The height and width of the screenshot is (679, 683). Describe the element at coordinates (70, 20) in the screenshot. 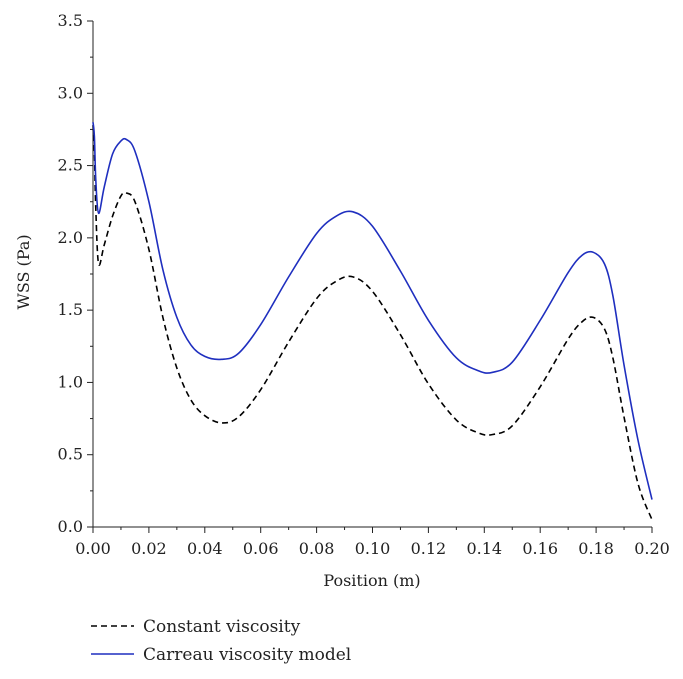

I see `y-tick-label: 3.5` at that location.